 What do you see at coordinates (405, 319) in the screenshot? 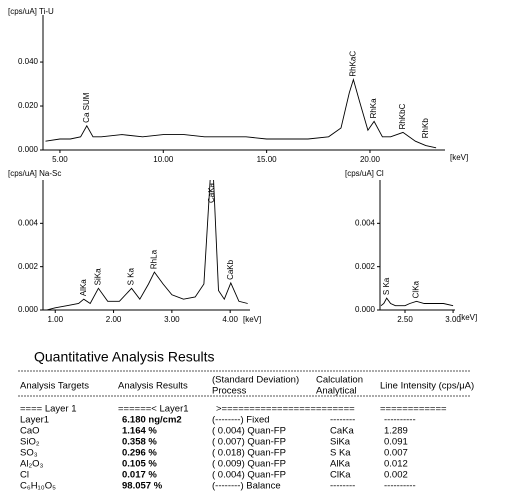
I see `x-tick-label: 2.50` at bounding box center [405, 319].